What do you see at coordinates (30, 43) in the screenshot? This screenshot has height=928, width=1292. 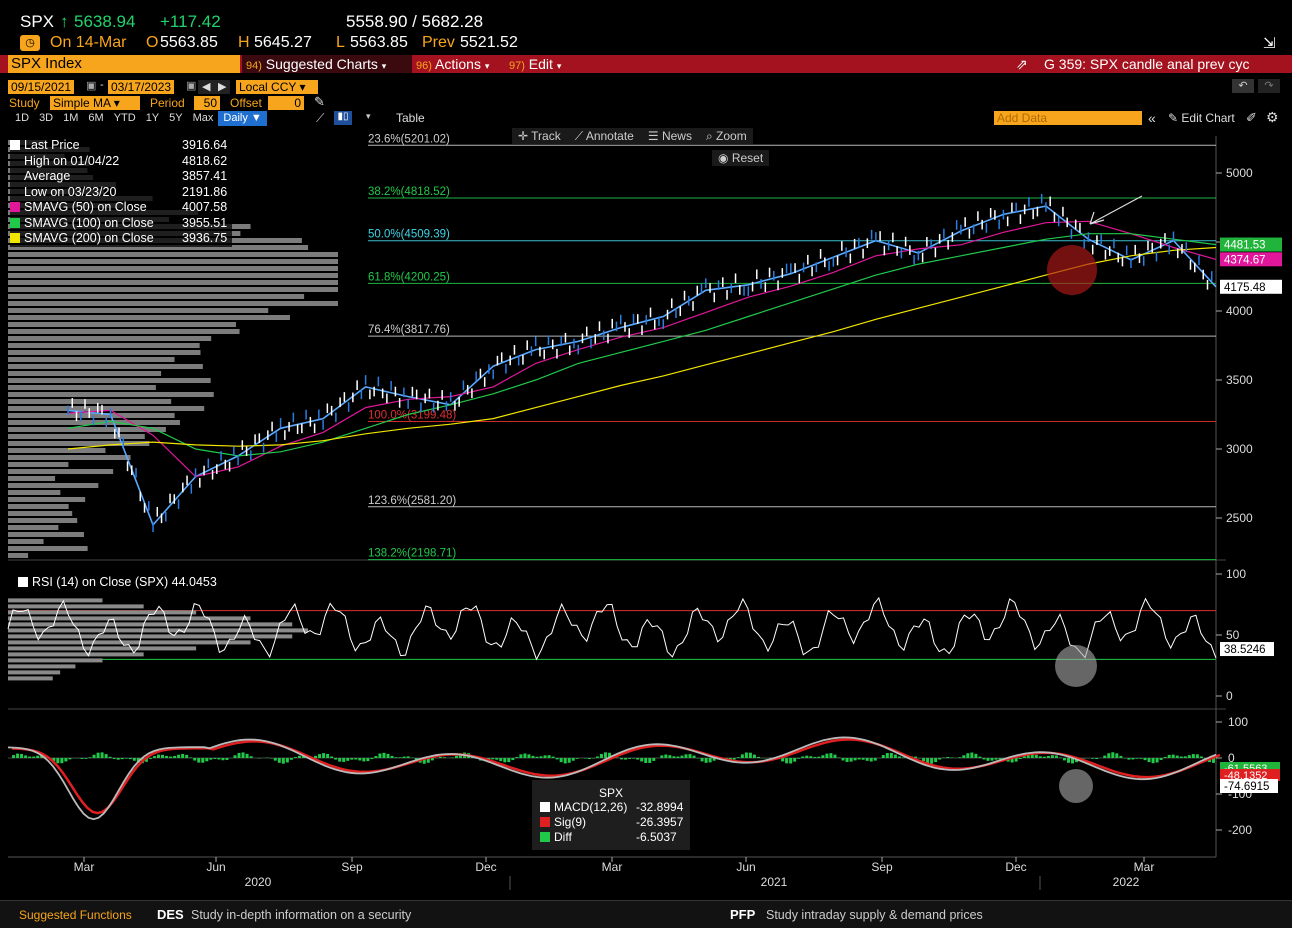 I see `clock-icon: ◷` at bounding box center [30, 43].